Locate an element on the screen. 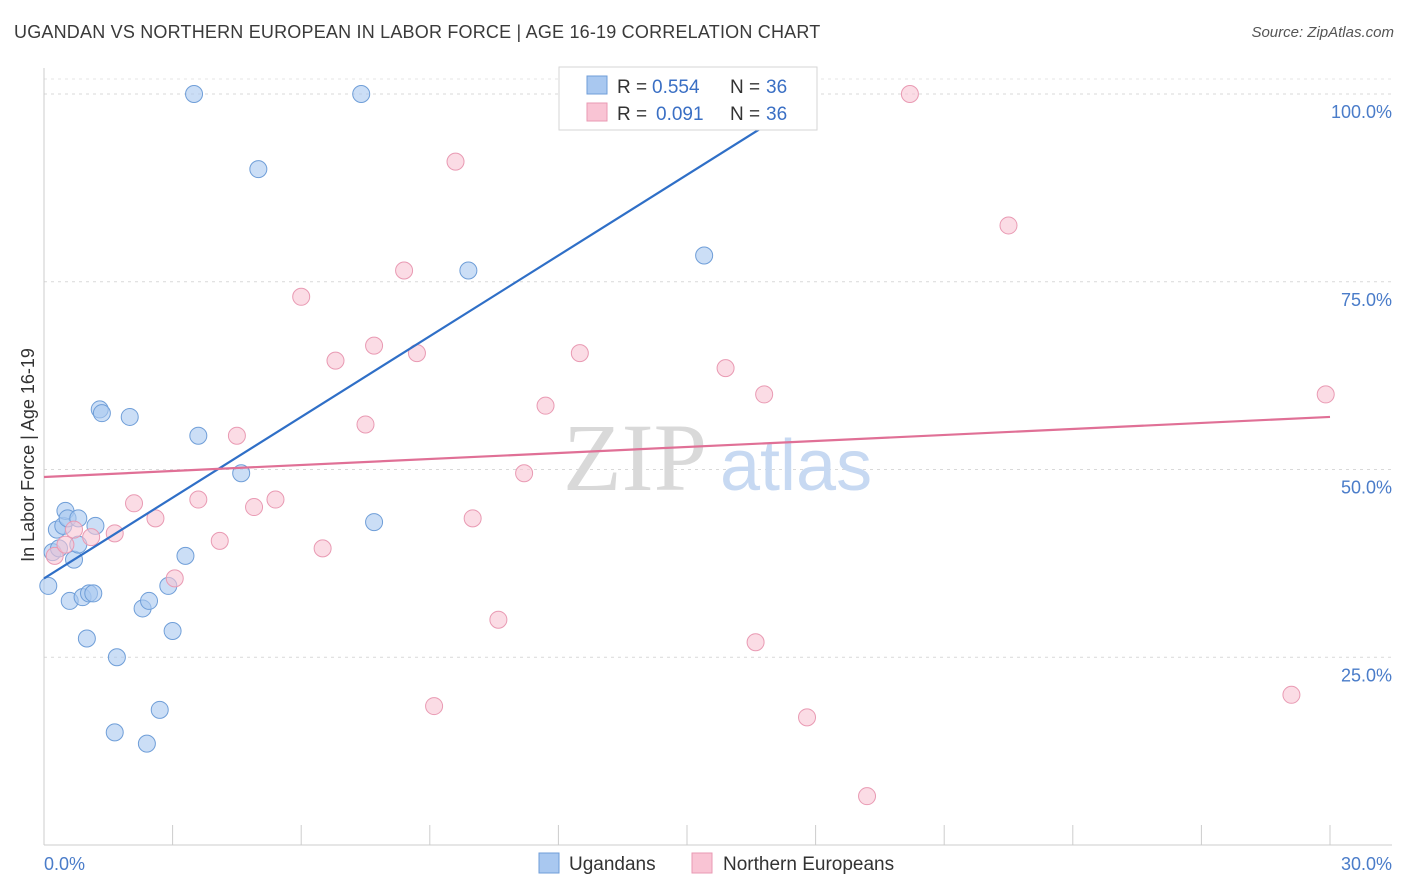  bottom-legend-swatch-northern-europeans is located at coordinates (702, 863).